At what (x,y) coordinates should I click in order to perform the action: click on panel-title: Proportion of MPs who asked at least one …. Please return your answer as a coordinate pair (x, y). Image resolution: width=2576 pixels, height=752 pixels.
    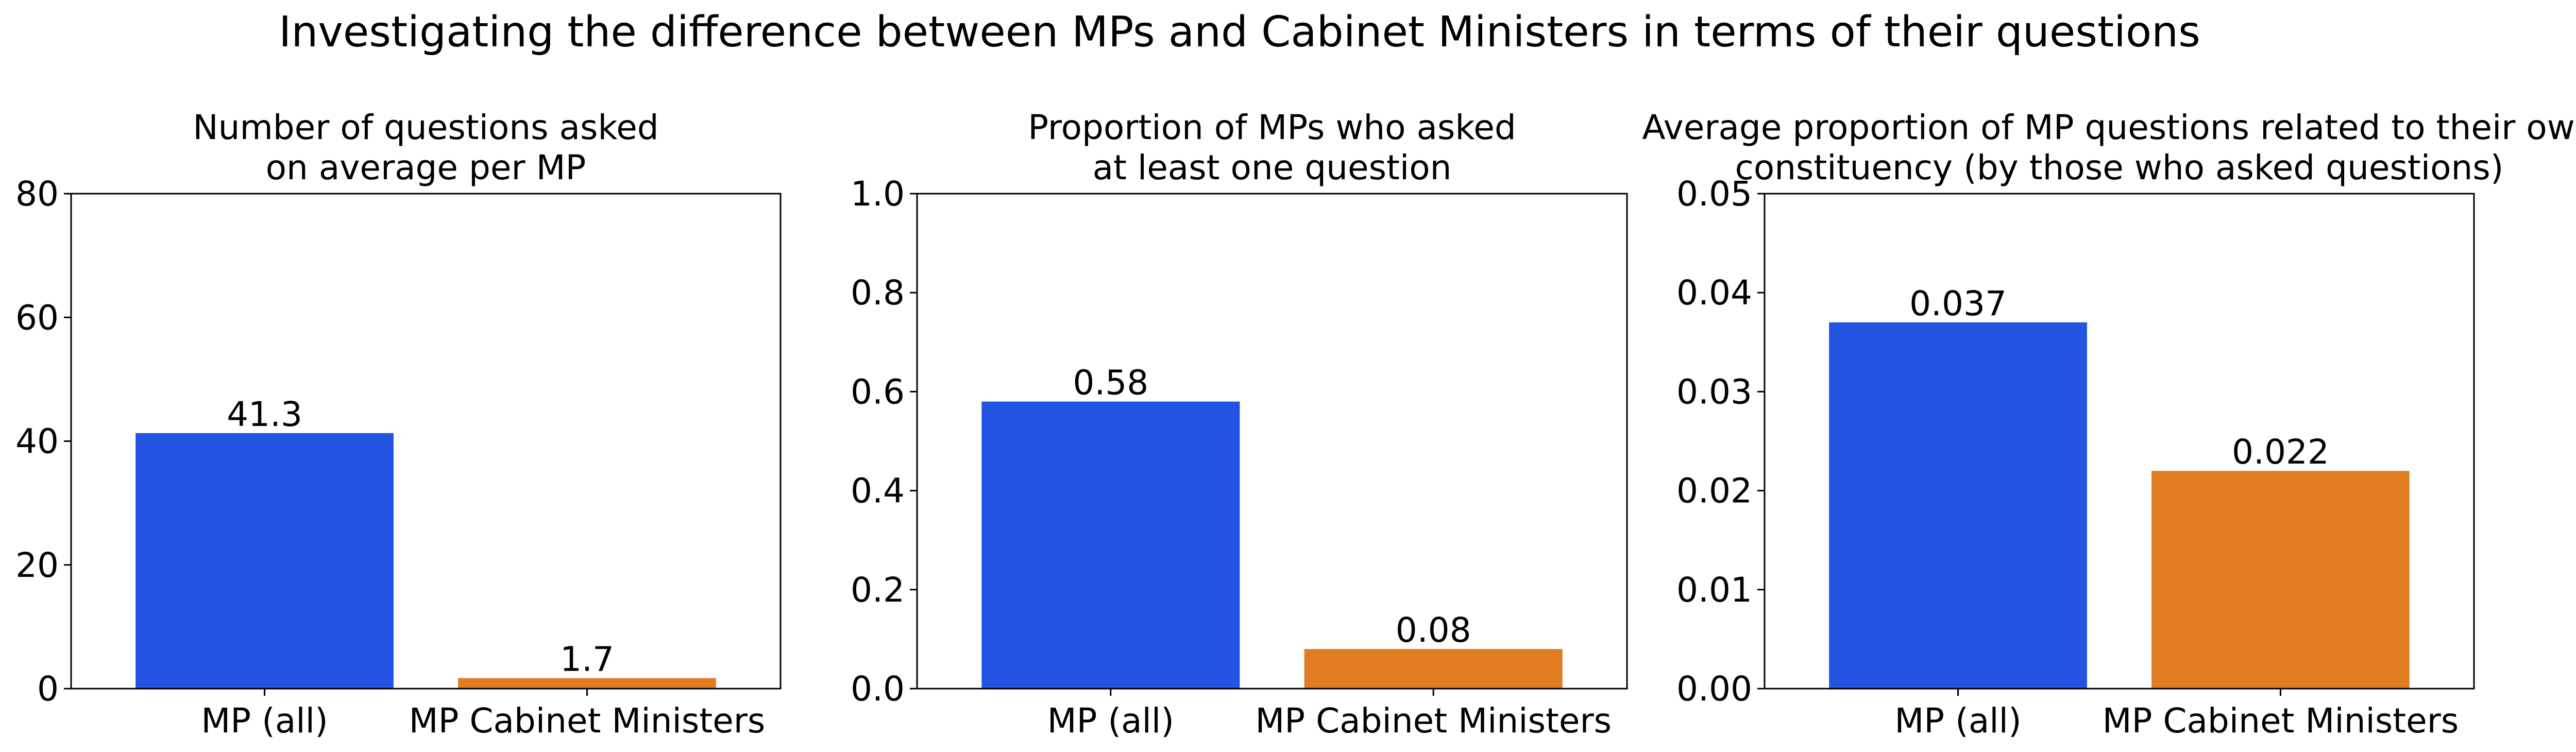
    Looking at the image, I should click on (1272, 147).